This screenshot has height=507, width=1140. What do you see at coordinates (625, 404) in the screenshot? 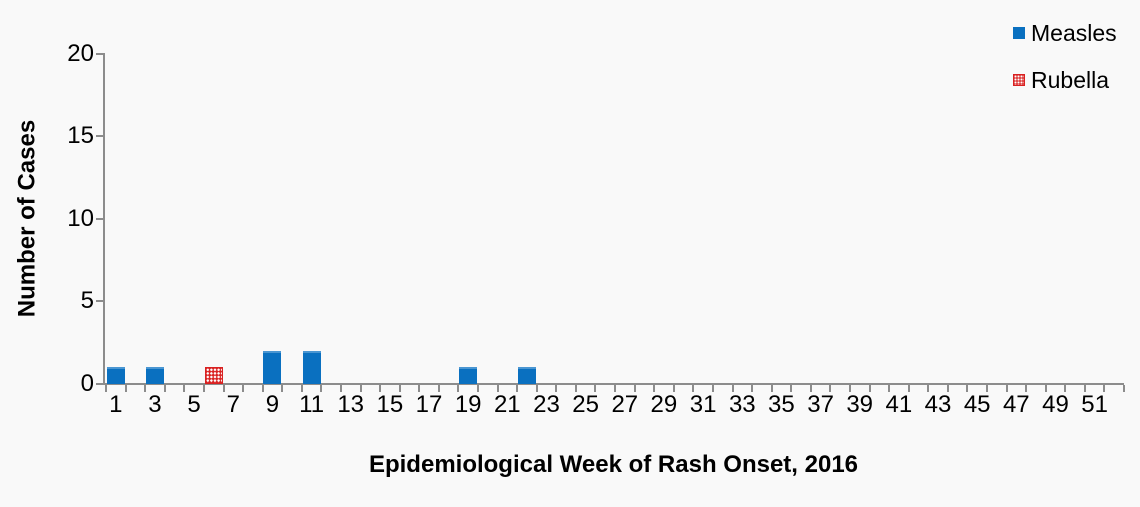
I see `x-axis-tick-label: 27` at bounding box center [625, 404].